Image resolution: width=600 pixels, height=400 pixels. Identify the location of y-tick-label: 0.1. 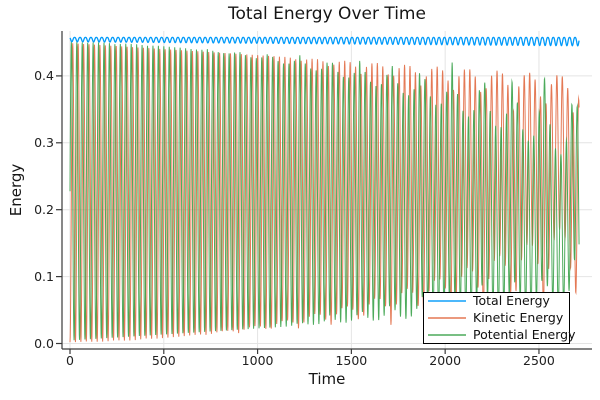
(44, 276).